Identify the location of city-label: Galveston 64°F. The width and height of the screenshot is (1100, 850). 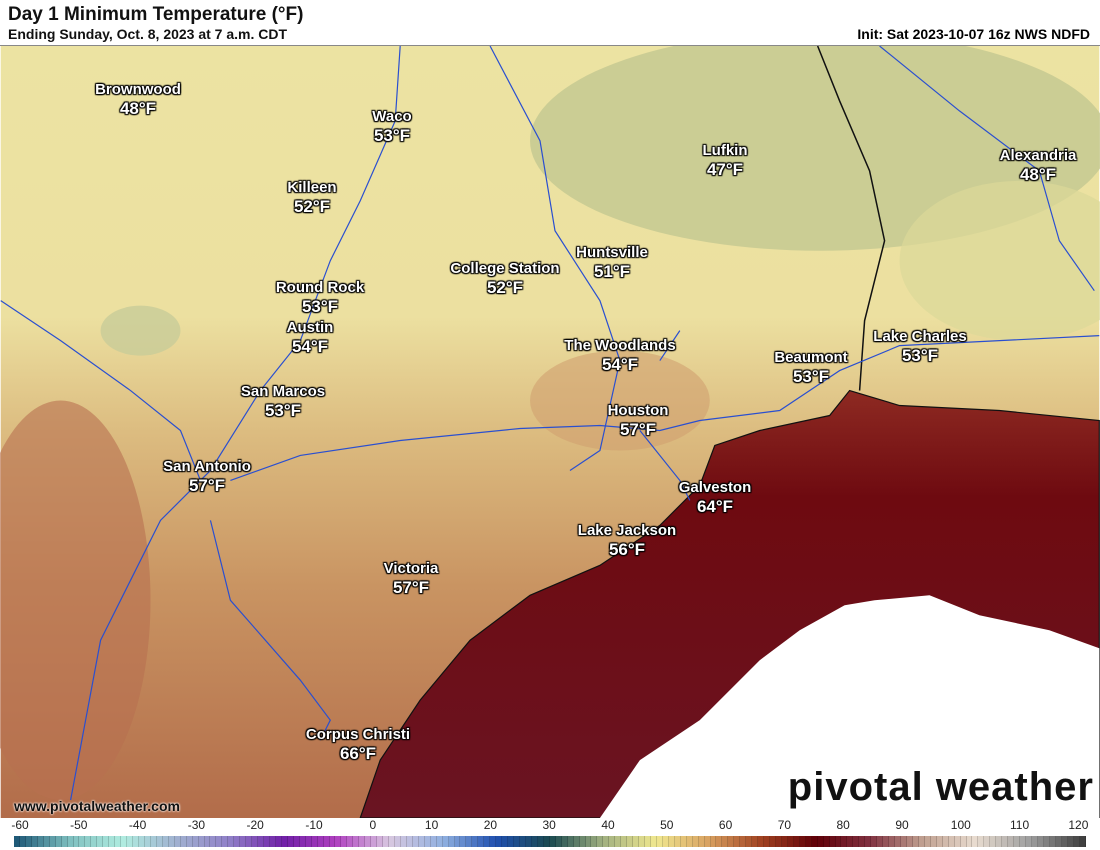
(715, 497).